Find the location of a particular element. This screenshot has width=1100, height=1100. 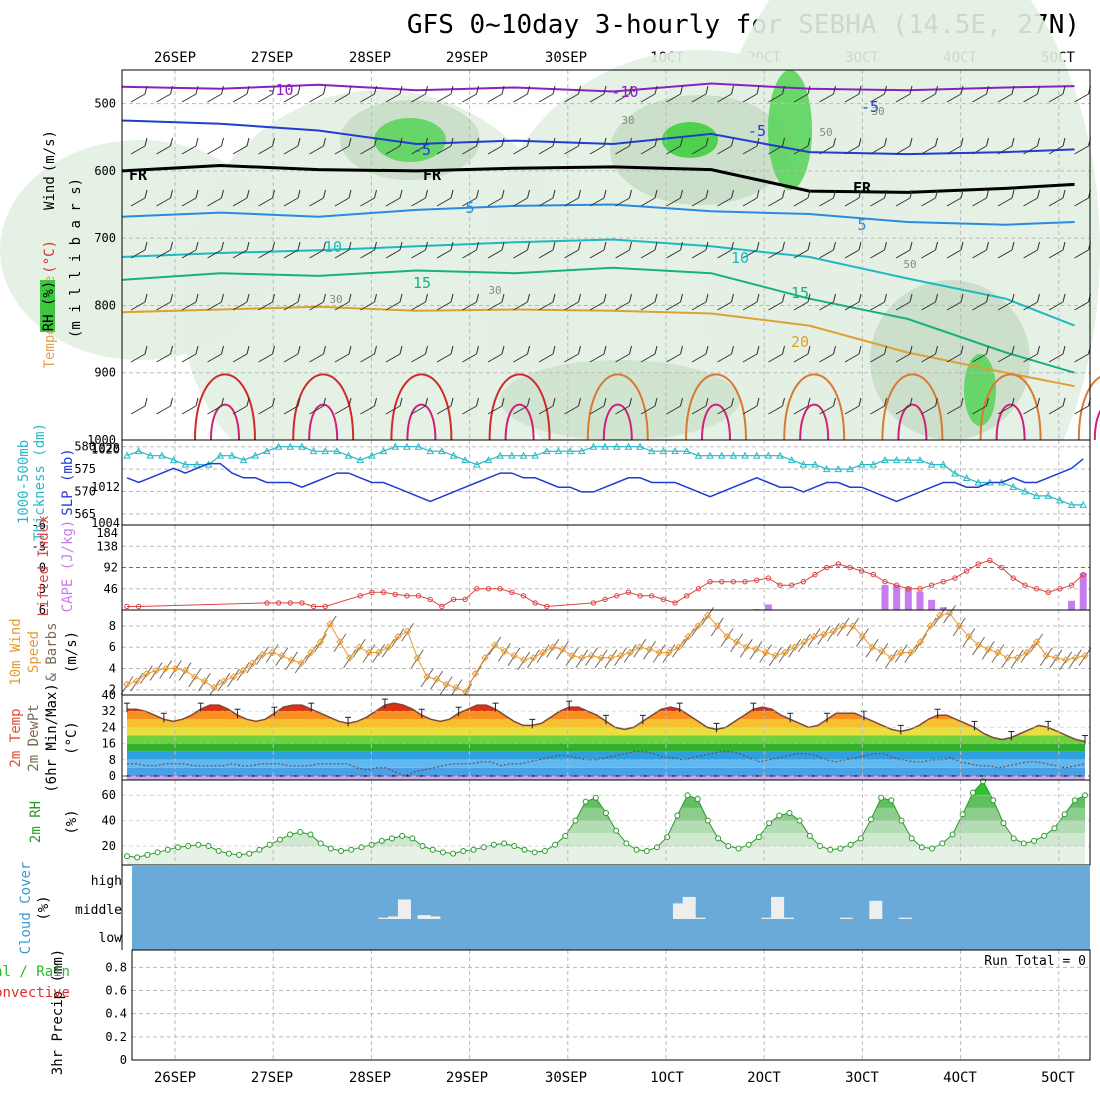

rh-label: 30 is located at coordinates (335, 299).